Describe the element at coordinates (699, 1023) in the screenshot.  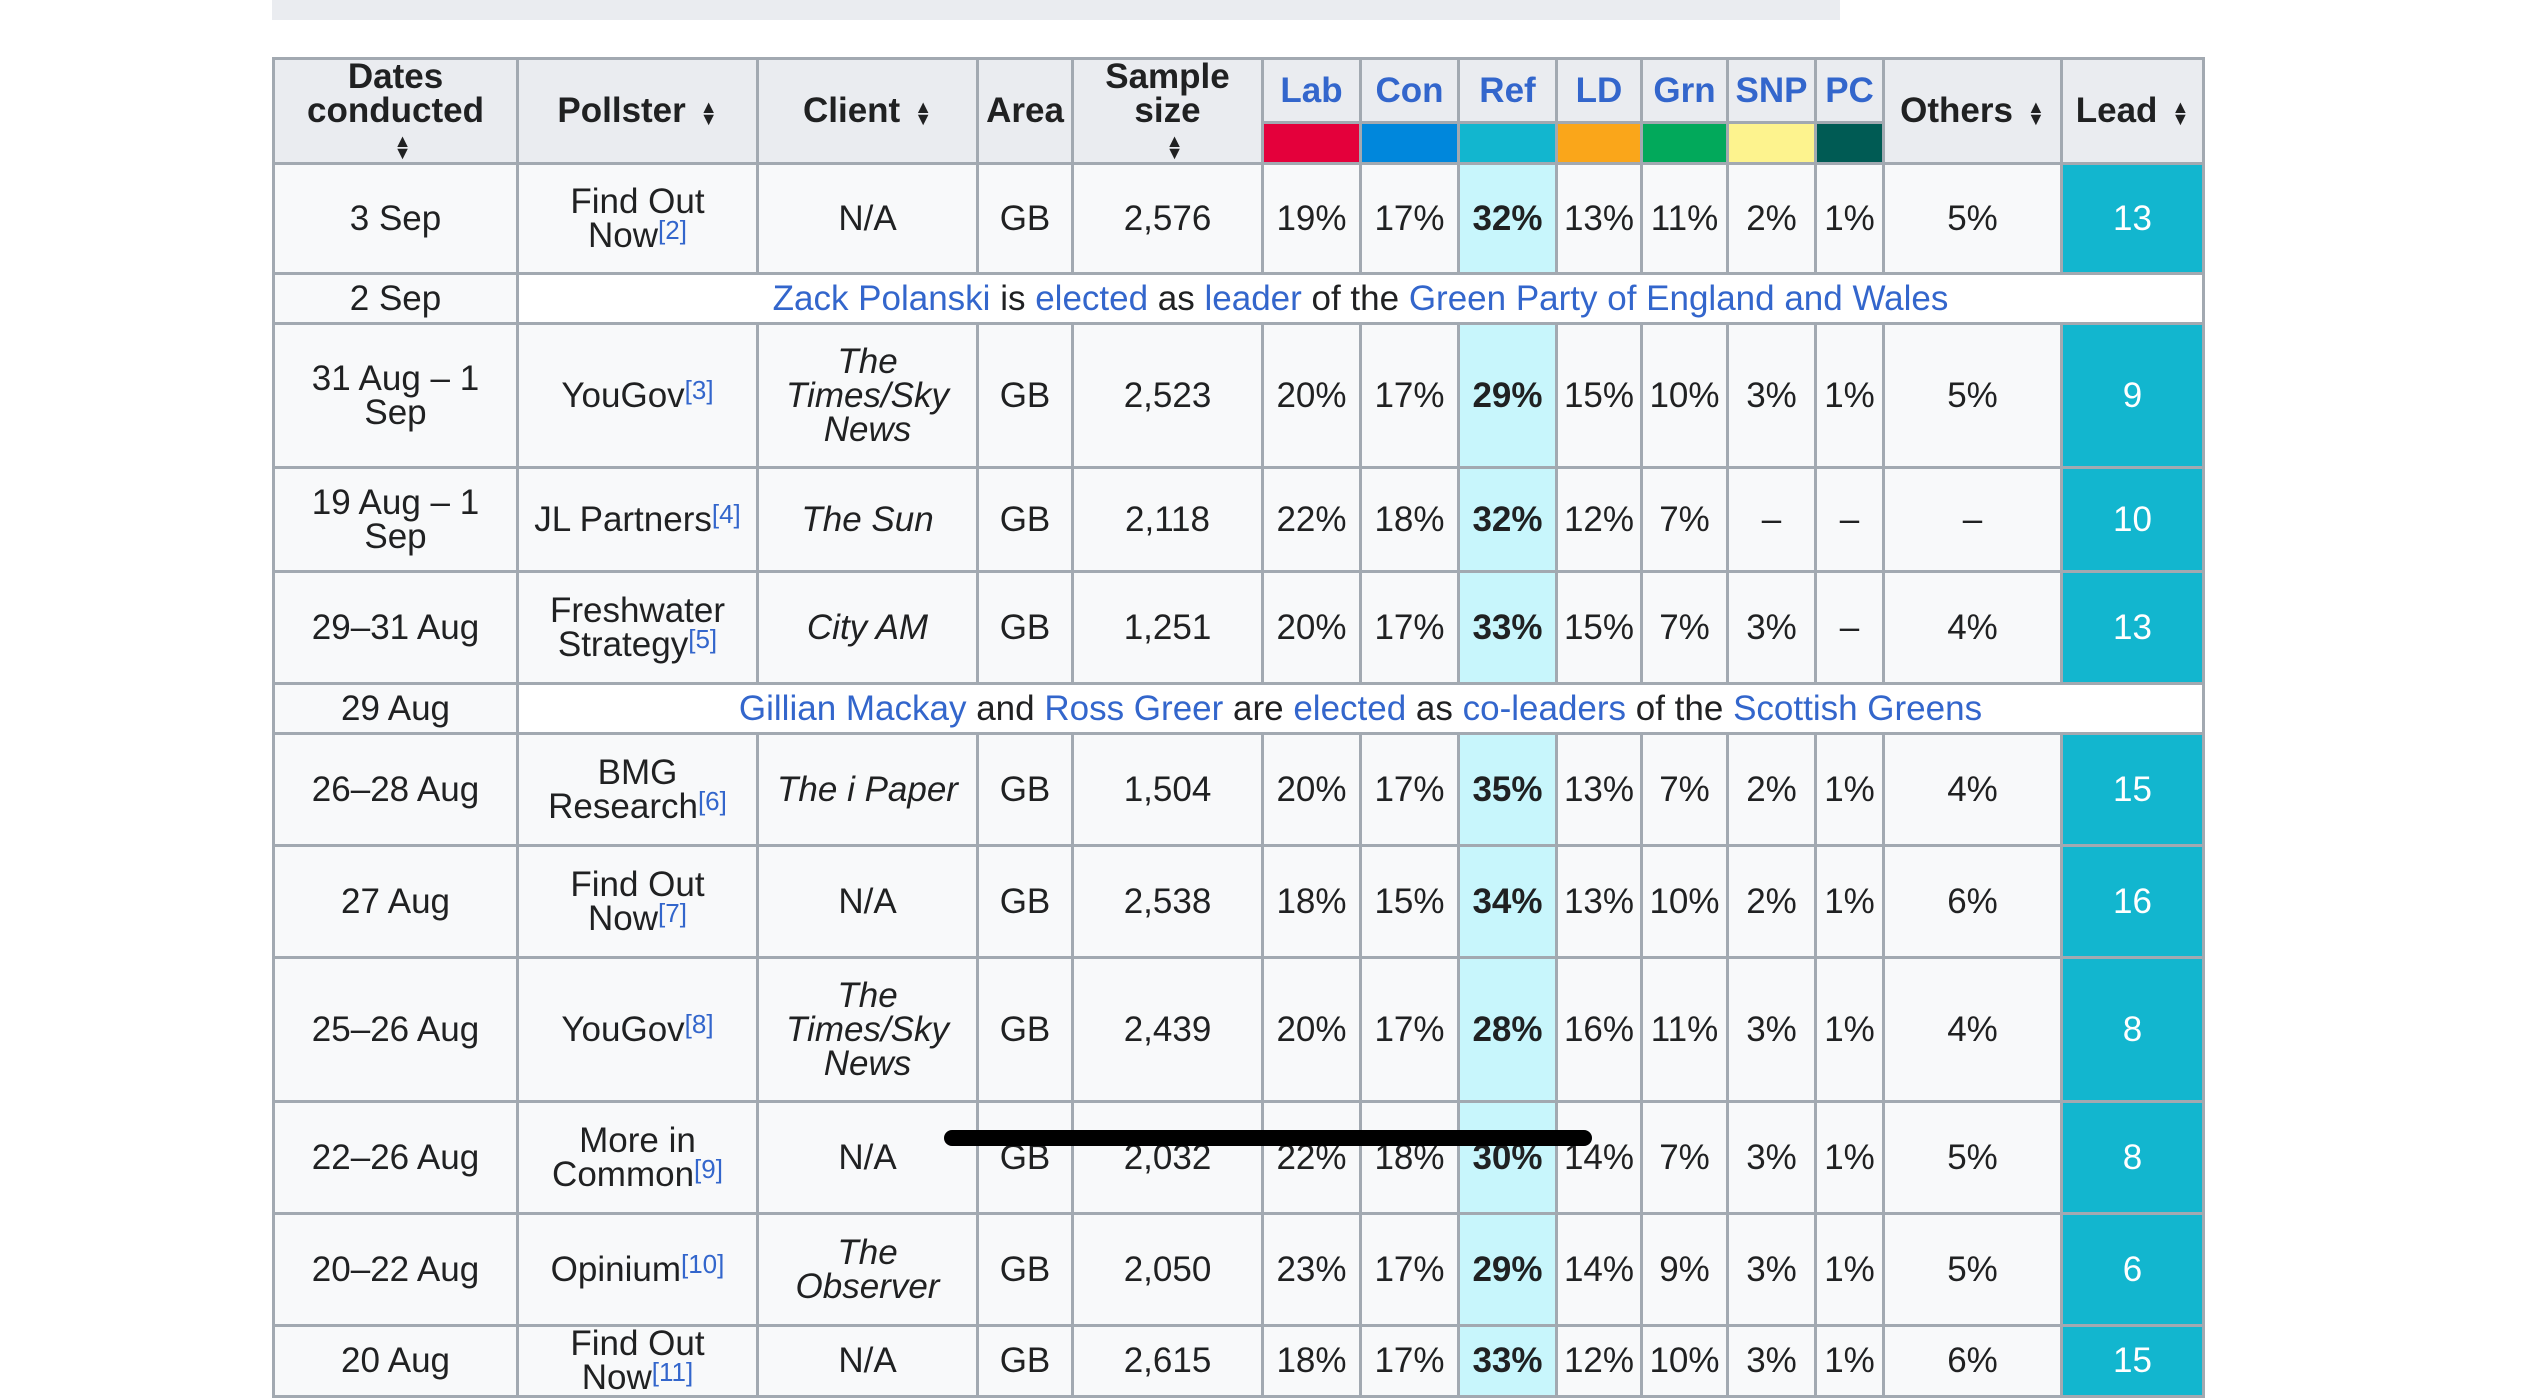
I see `citation-link: [8]` at that location.